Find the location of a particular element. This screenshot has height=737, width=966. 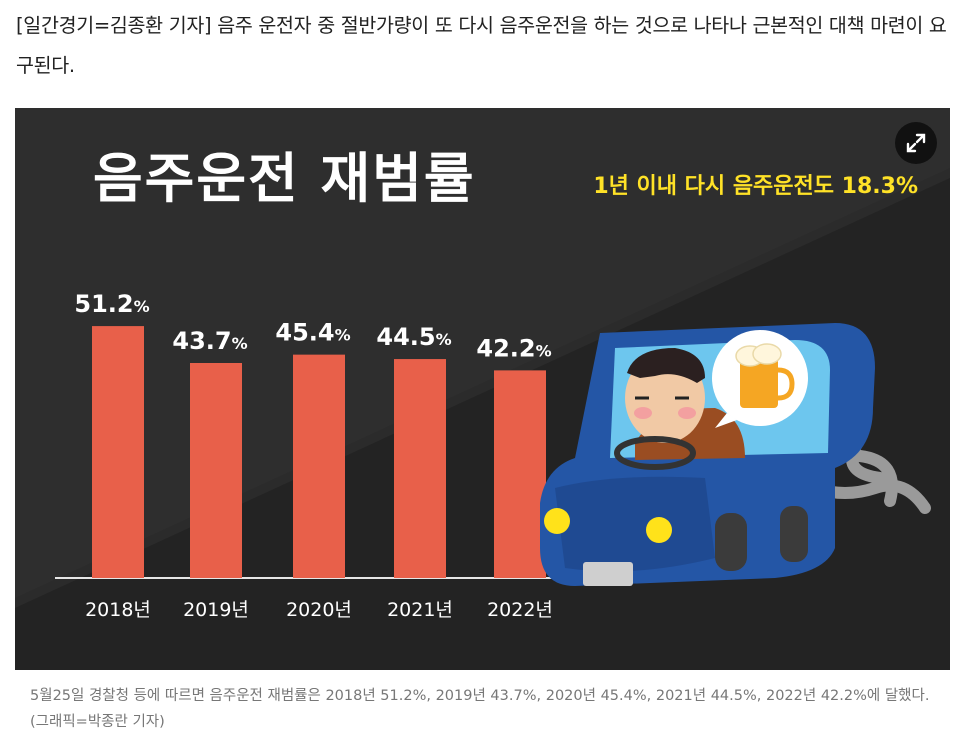

chart-title: 음주운전 재범률 is located at coordinates (284, 178).